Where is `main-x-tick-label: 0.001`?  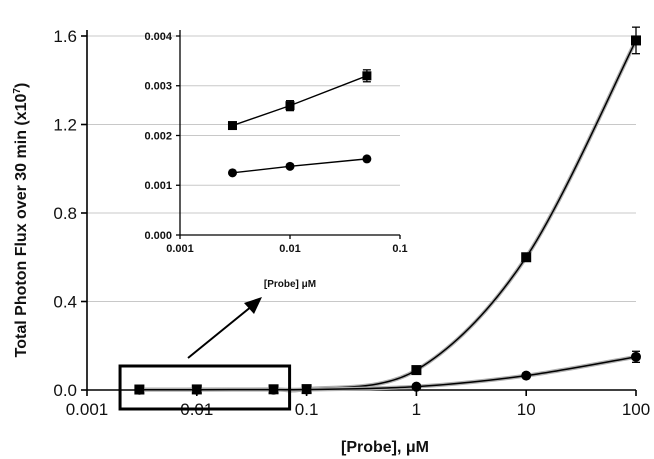 main-x-tick-label: 0.001 is located at coordinates (87, 409).